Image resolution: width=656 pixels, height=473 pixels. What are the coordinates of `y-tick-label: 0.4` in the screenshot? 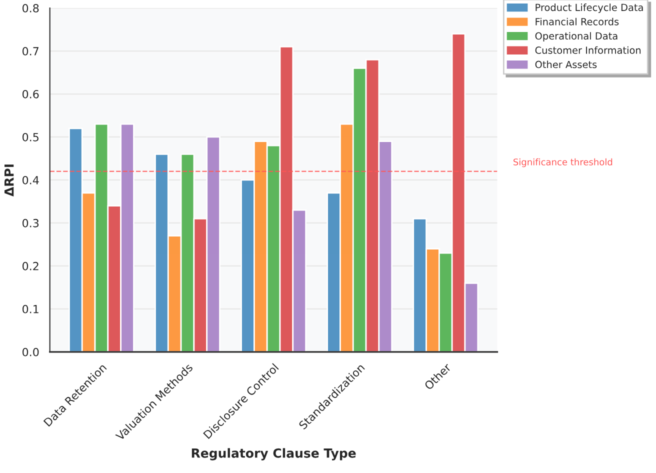 It's located at (30, 180).